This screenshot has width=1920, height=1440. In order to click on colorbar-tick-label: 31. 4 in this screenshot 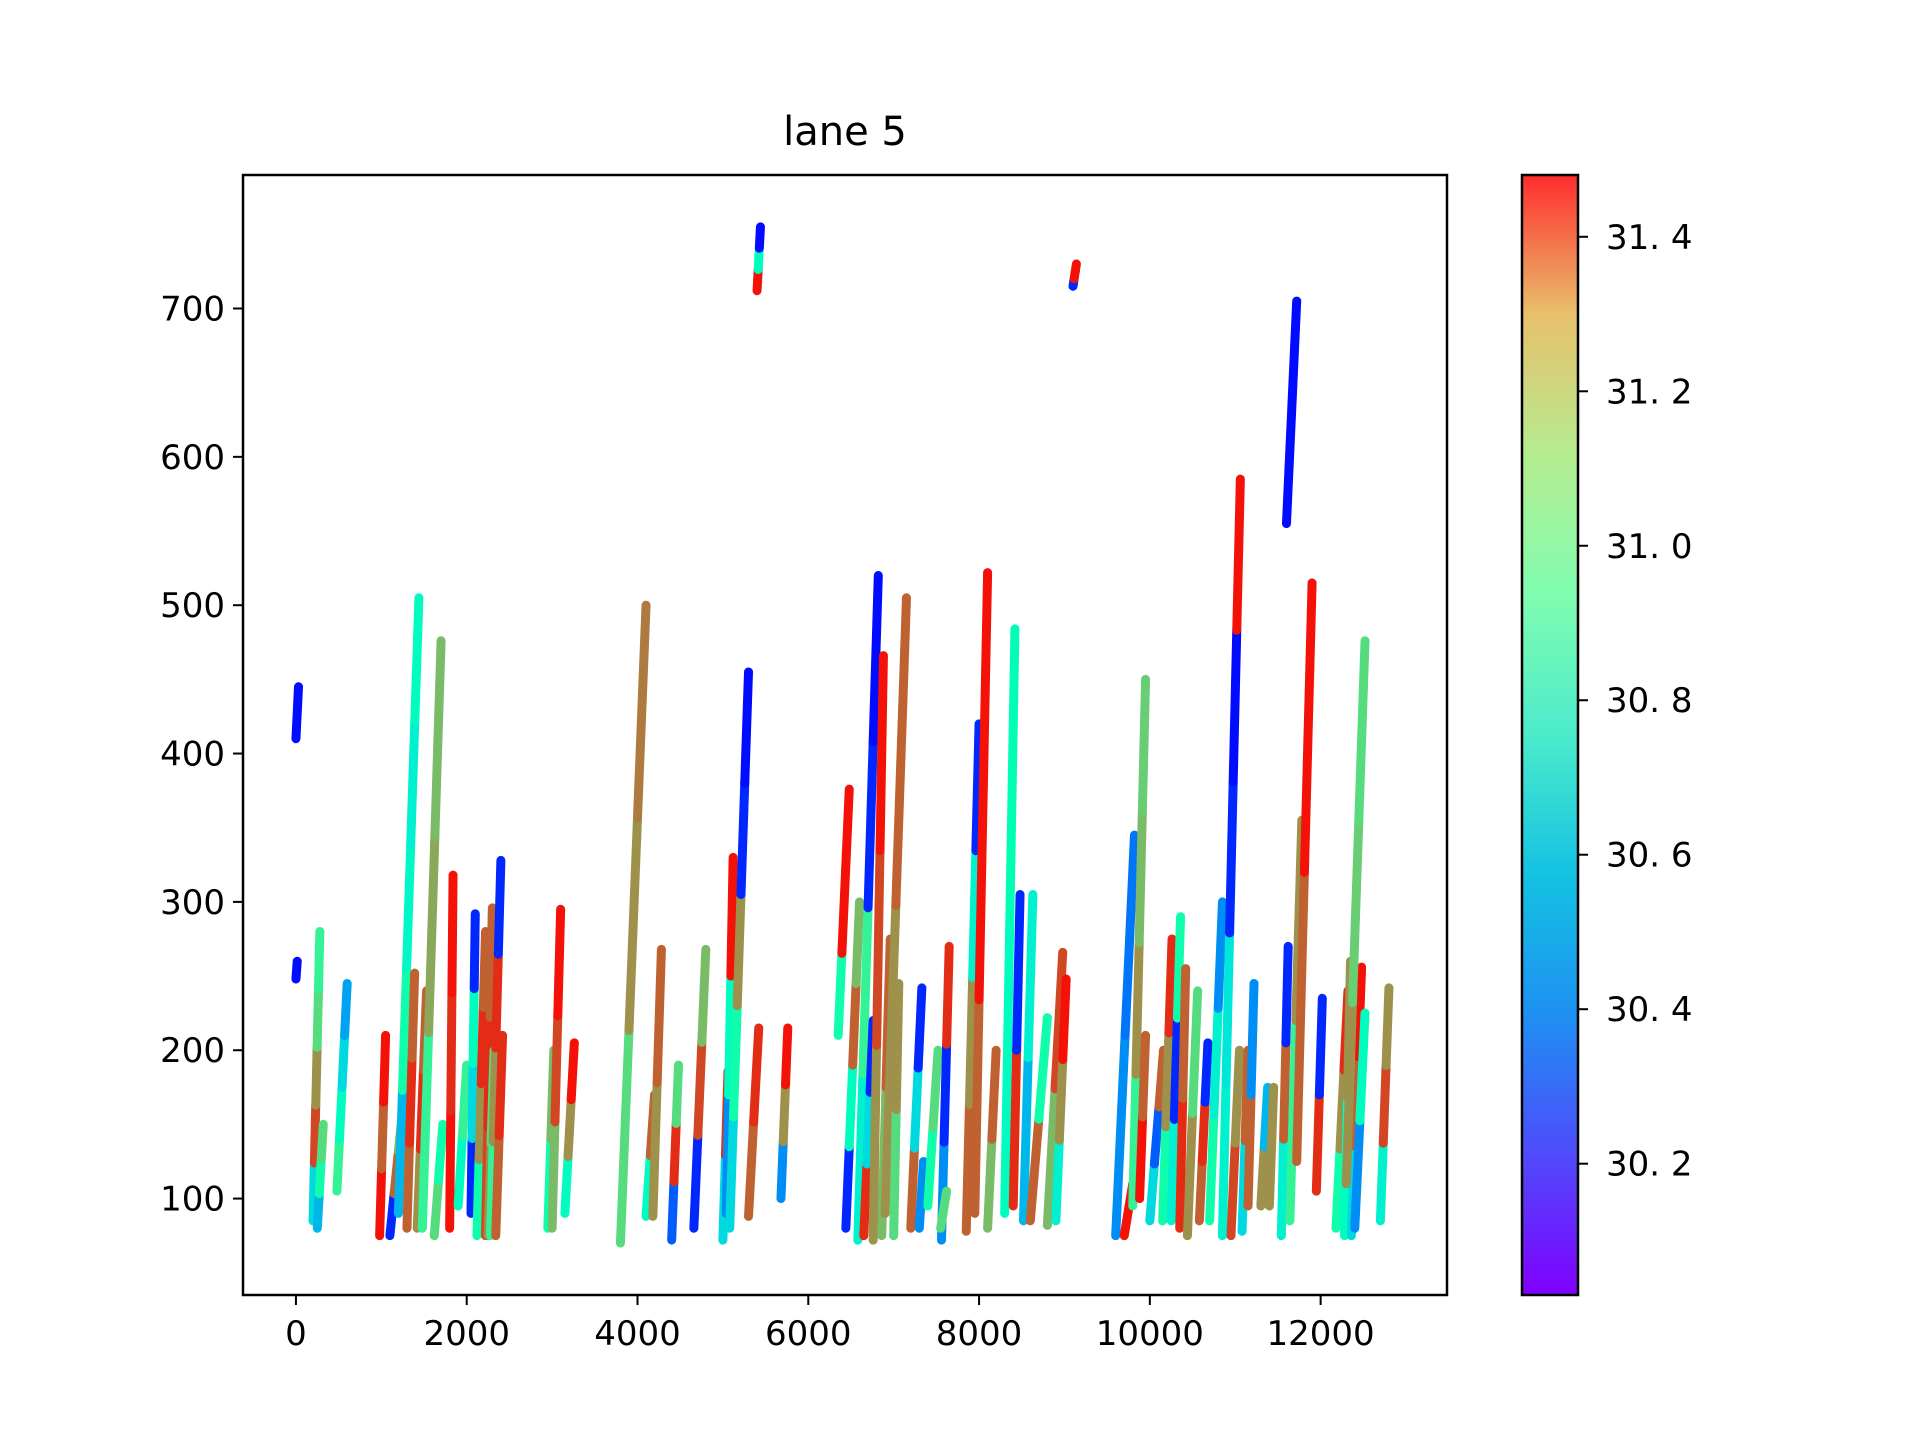, I will do `click(1649, 238)`.